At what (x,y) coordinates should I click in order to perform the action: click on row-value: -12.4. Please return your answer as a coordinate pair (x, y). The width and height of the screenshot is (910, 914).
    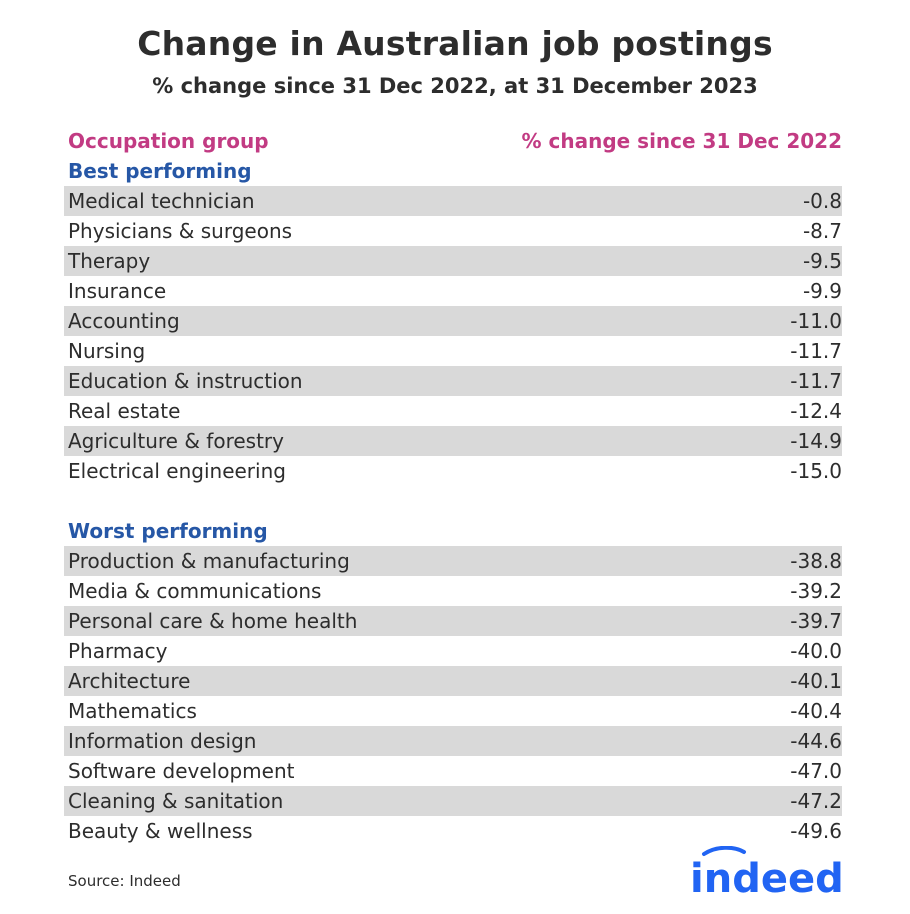
    Looking at the image, I should click on (816, 411).